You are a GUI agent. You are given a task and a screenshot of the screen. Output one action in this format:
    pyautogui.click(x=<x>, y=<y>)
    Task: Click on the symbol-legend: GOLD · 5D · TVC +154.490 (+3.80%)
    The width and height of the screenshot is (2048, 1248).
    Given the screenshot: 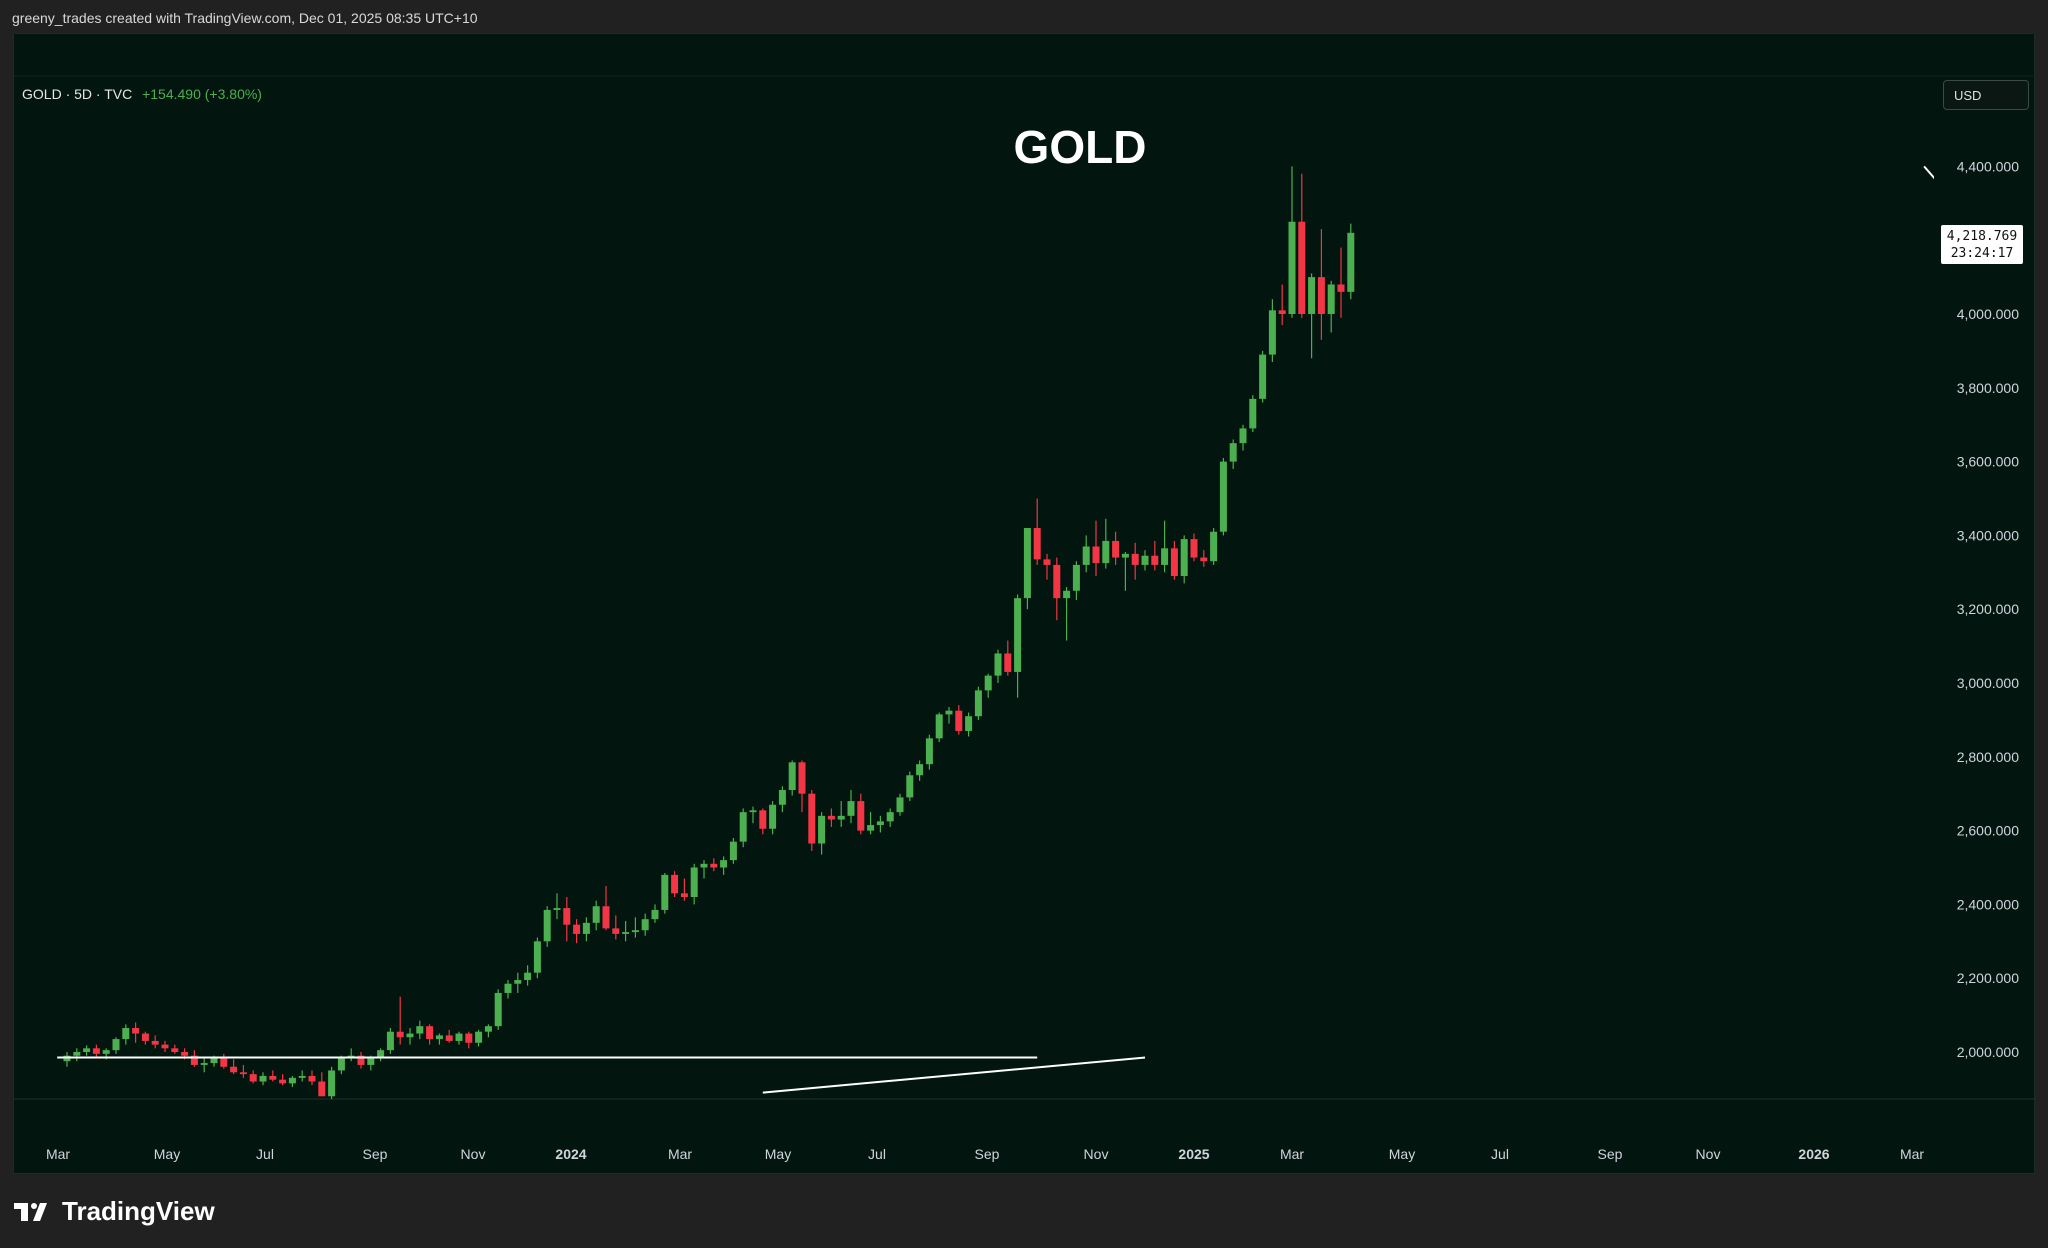 What is the action you would take?
    pyautogui.click(x=142, y=94)
    